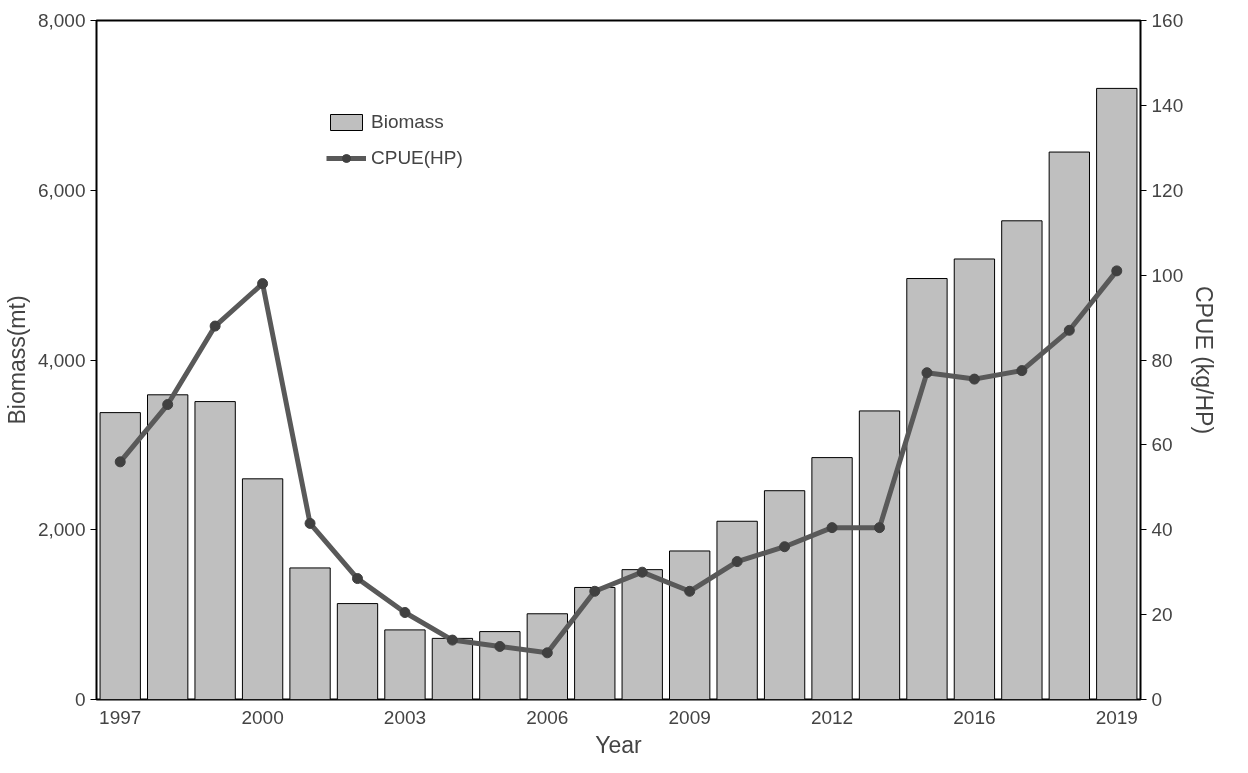 Image resolution: width=1248 pixels, height=773 pixels. What do you see at coordinates (619, 744) in the screenshot?
I see `x-axis-title: Year` at bounding box center [619, 744].